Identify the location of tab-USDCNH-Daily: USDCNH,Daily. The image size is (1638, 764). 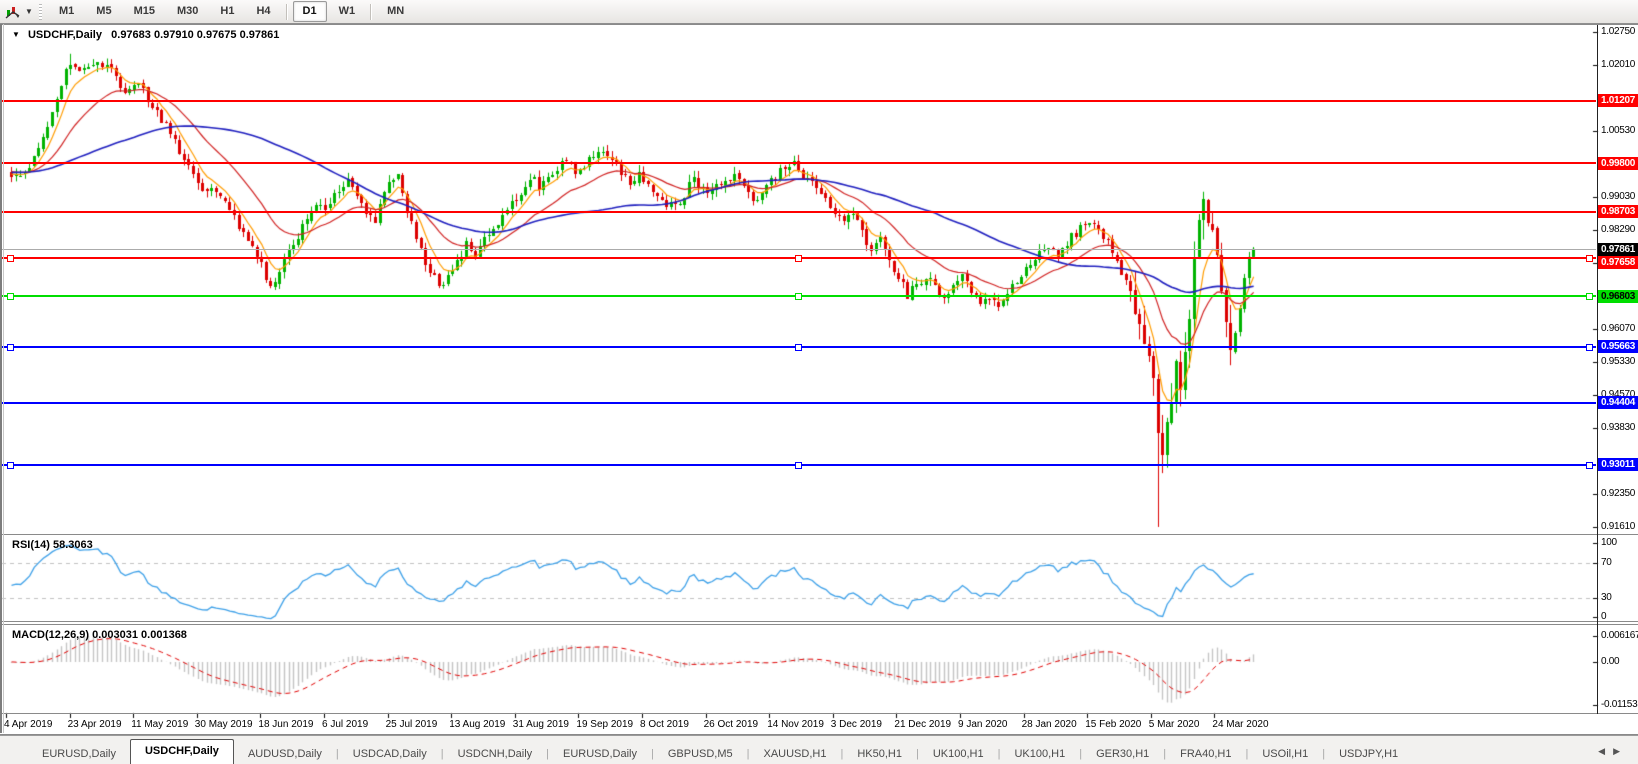
(495, 754).